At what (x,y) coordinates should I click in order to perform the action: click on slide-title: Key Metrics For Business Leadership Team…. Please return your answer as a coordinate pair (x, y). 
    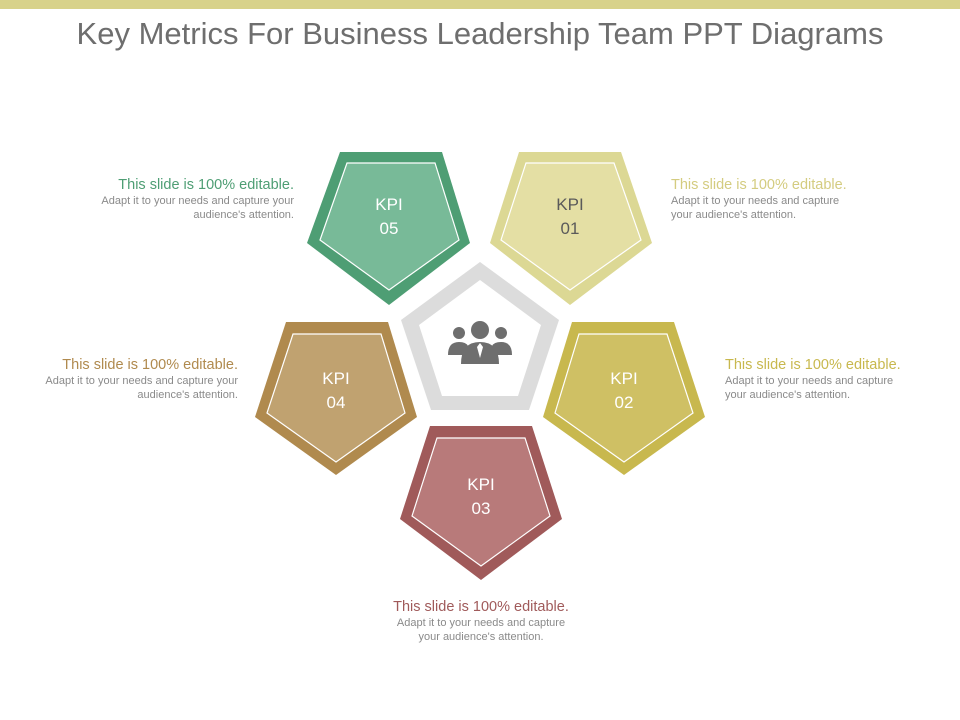
    Looking at the image, I should click on (480, 33).